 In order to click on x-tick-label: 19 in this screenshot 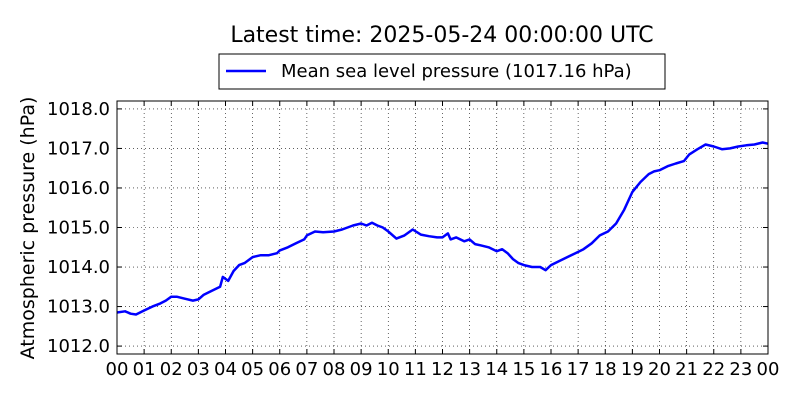, I will do `click(632, 369)`.